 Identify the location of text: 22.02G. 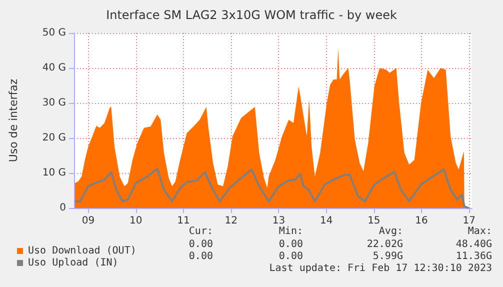
(384, 244).